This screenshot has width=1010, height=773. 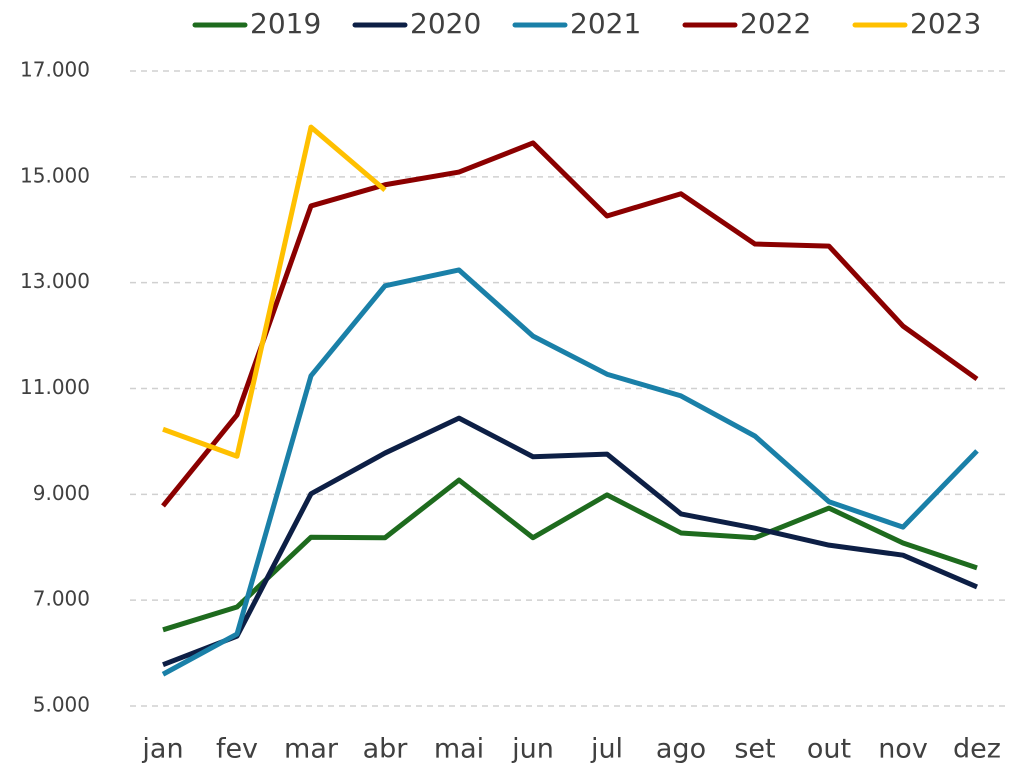 I want to click on x-tick-label: ago, so click(x=681, y=749).